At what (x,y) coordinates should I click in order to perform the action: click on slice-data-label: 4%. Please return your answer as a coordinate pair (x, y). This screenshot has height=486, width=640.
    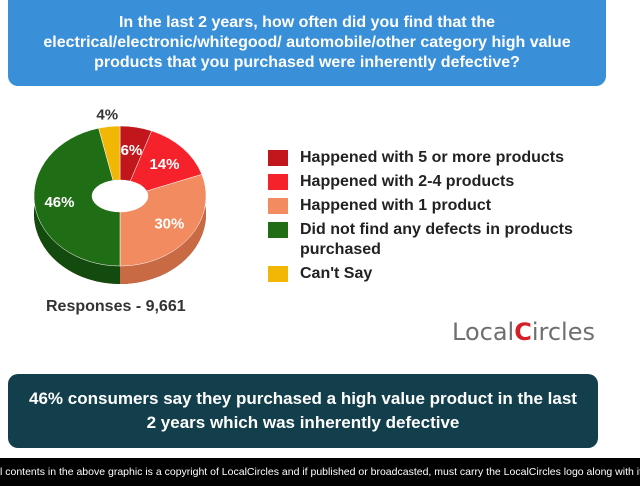
    Looking at the image, I should click on (107, 115).